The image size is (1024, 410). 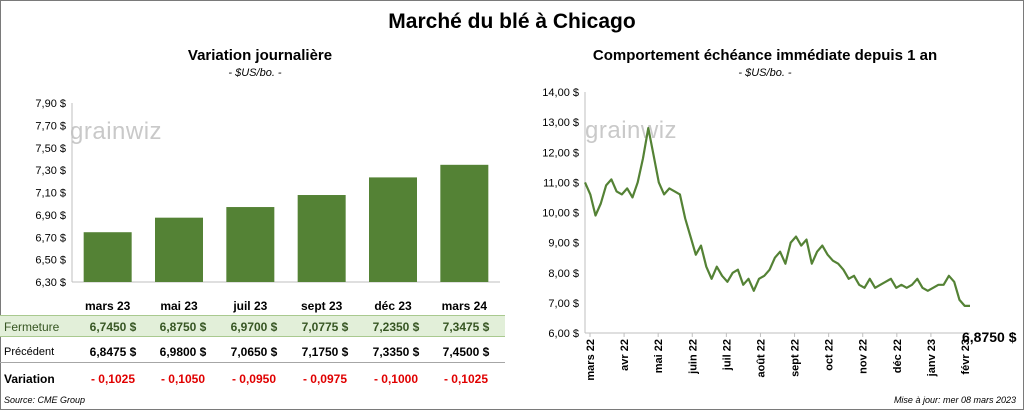 What do you see at coordinates (393, 306) in the screenshot?
I see `x-category-label: déc 23` at bounding box center [393, 306].